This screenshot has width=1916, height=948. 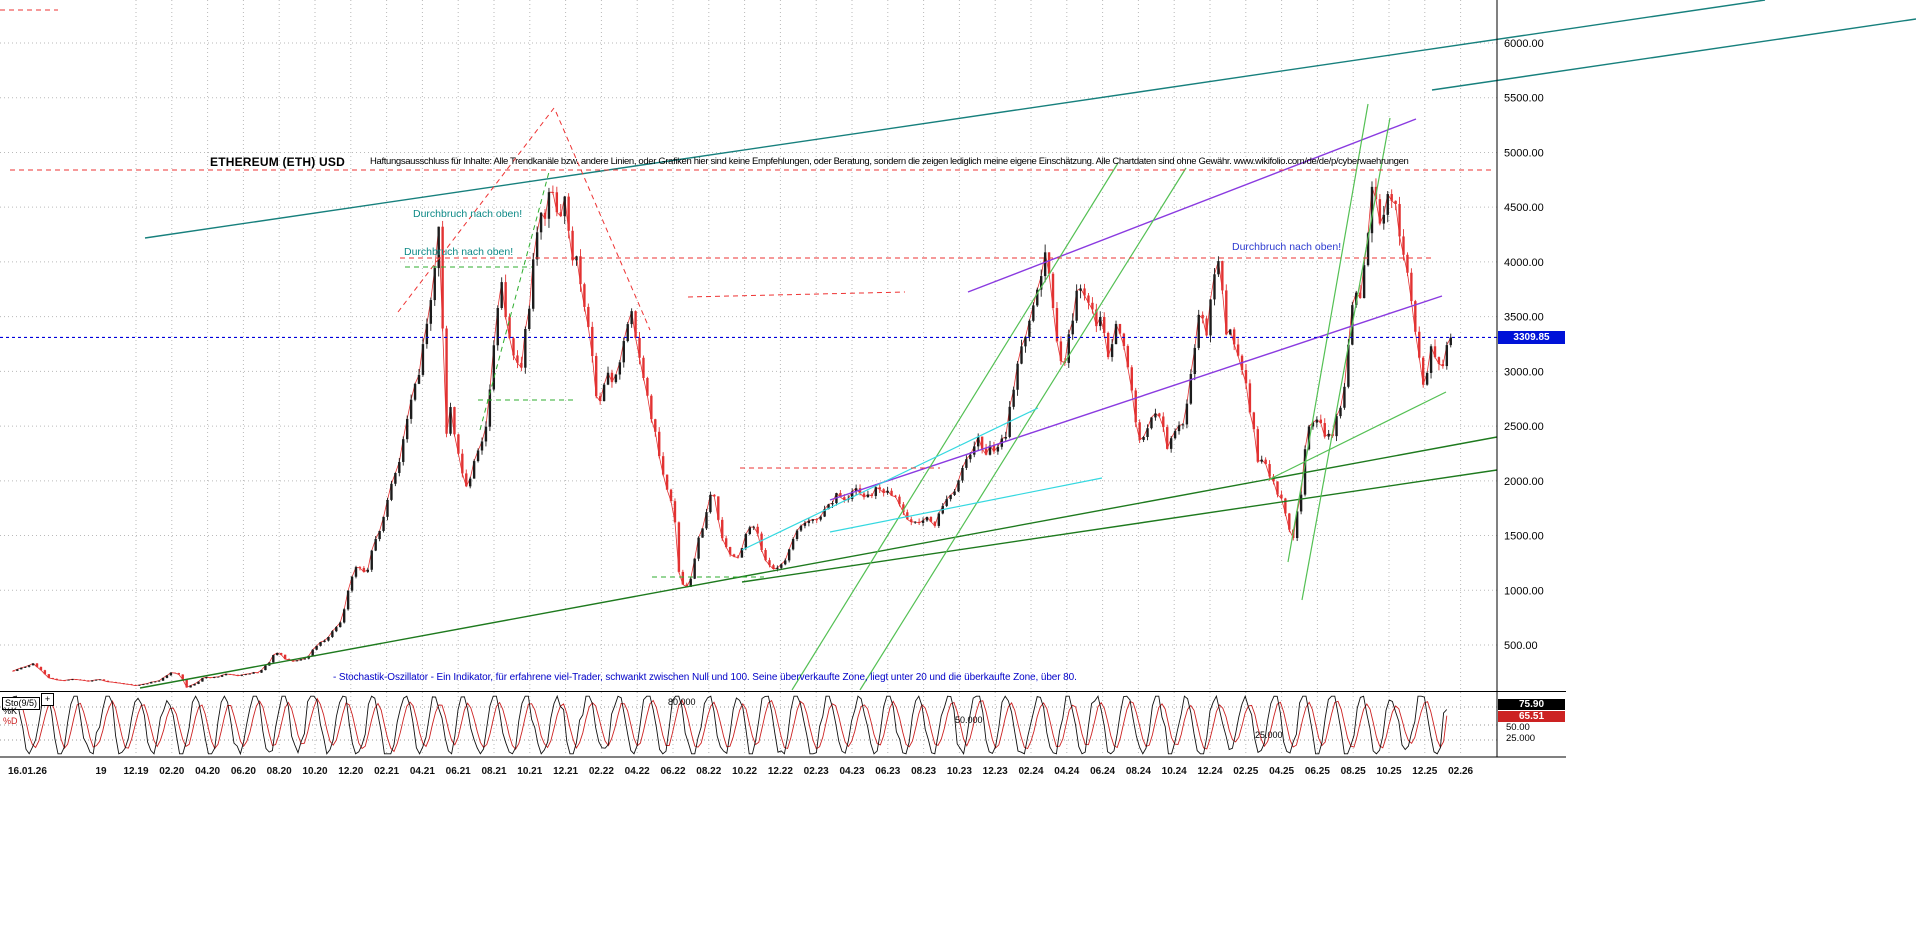 What do you see at coordinates (1521, 646) in the screenshot?
I see `price-axis-label: 500.00` at bounding box center [1521, 646].